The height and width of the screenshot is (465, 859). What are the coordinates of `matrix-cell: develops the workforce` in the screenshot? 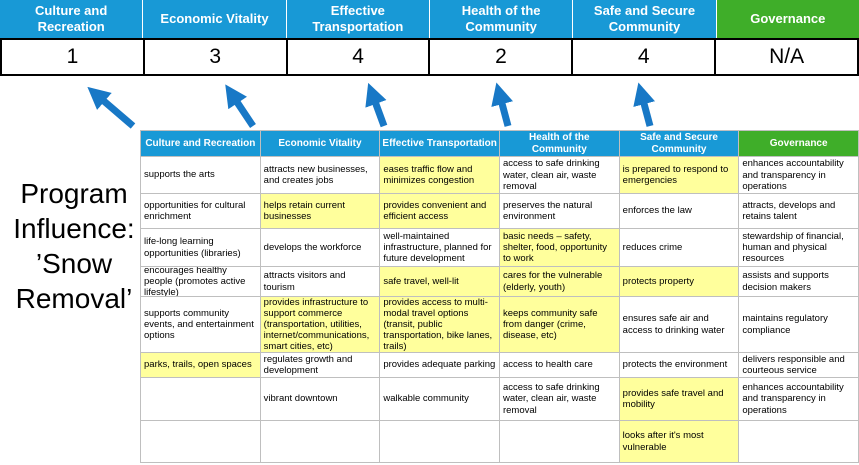 It's located at (320, 248).